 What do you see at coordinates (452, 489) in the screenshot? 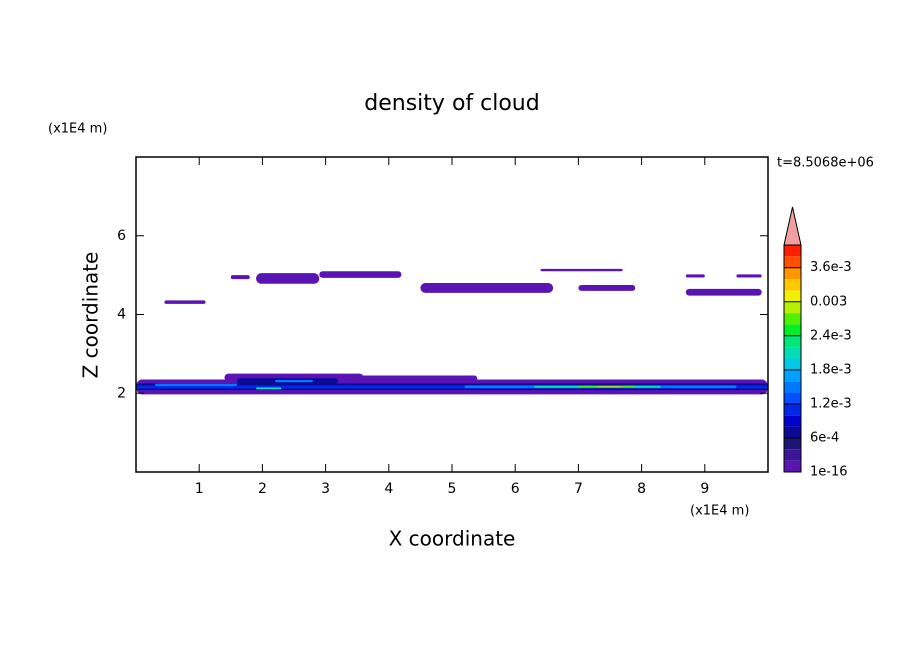
I see `x-tick-label: 5` at bounding box center [452, 489].